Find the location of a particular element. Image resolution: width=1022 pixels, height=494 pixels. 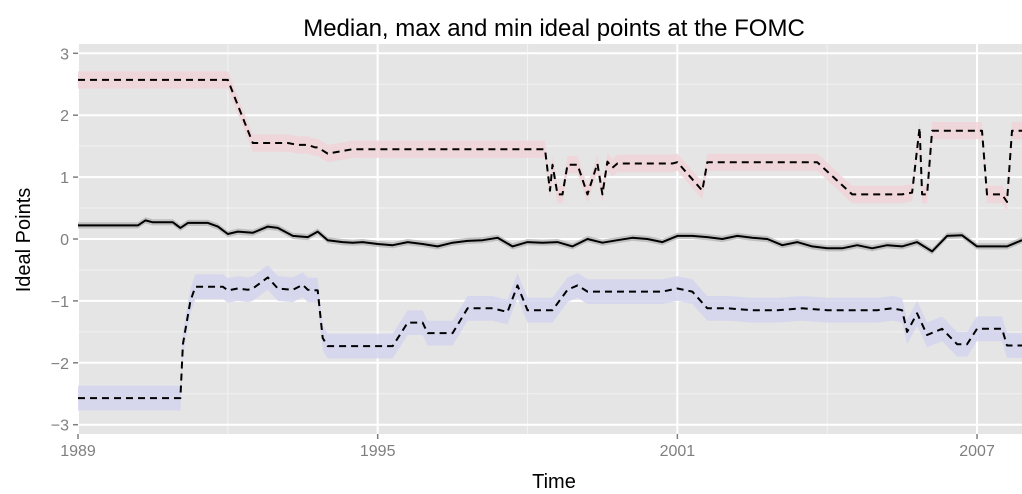

y-tick-label: 3 is located at coordinates (64, 54).